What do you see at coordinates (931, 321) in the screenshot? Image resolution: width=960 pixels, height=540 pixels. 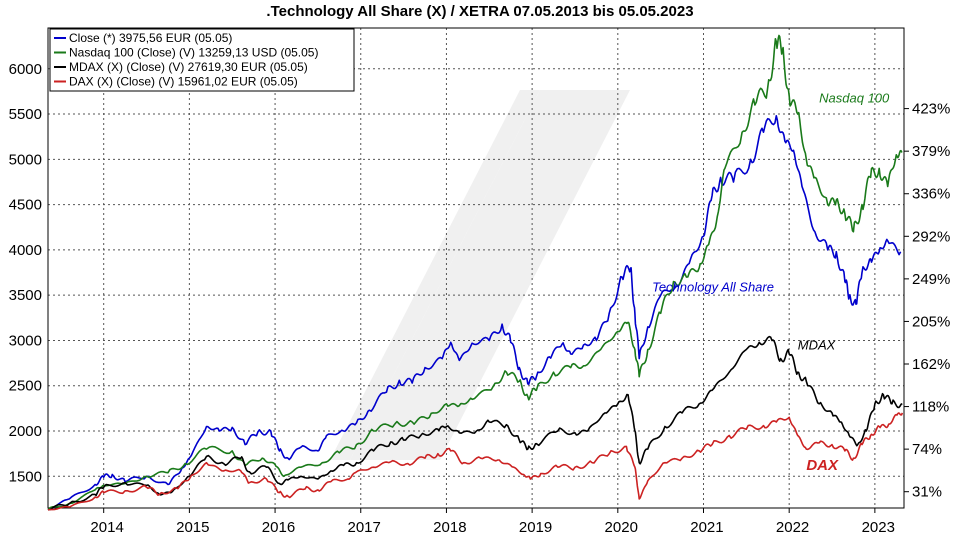 I see `right-tick-label: 205%` at bounding box center [931, 321].